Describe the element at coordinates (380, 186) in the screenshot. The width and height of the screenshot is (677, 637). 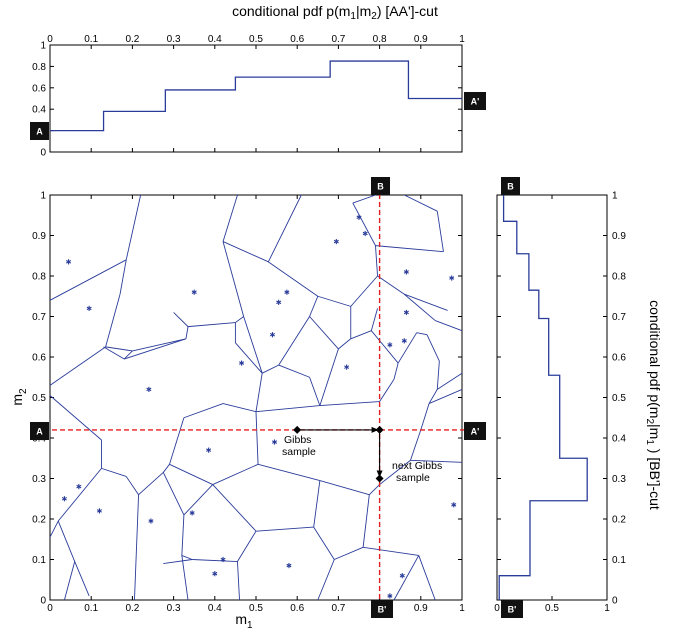
I see `marker-B-main: B` at that location.